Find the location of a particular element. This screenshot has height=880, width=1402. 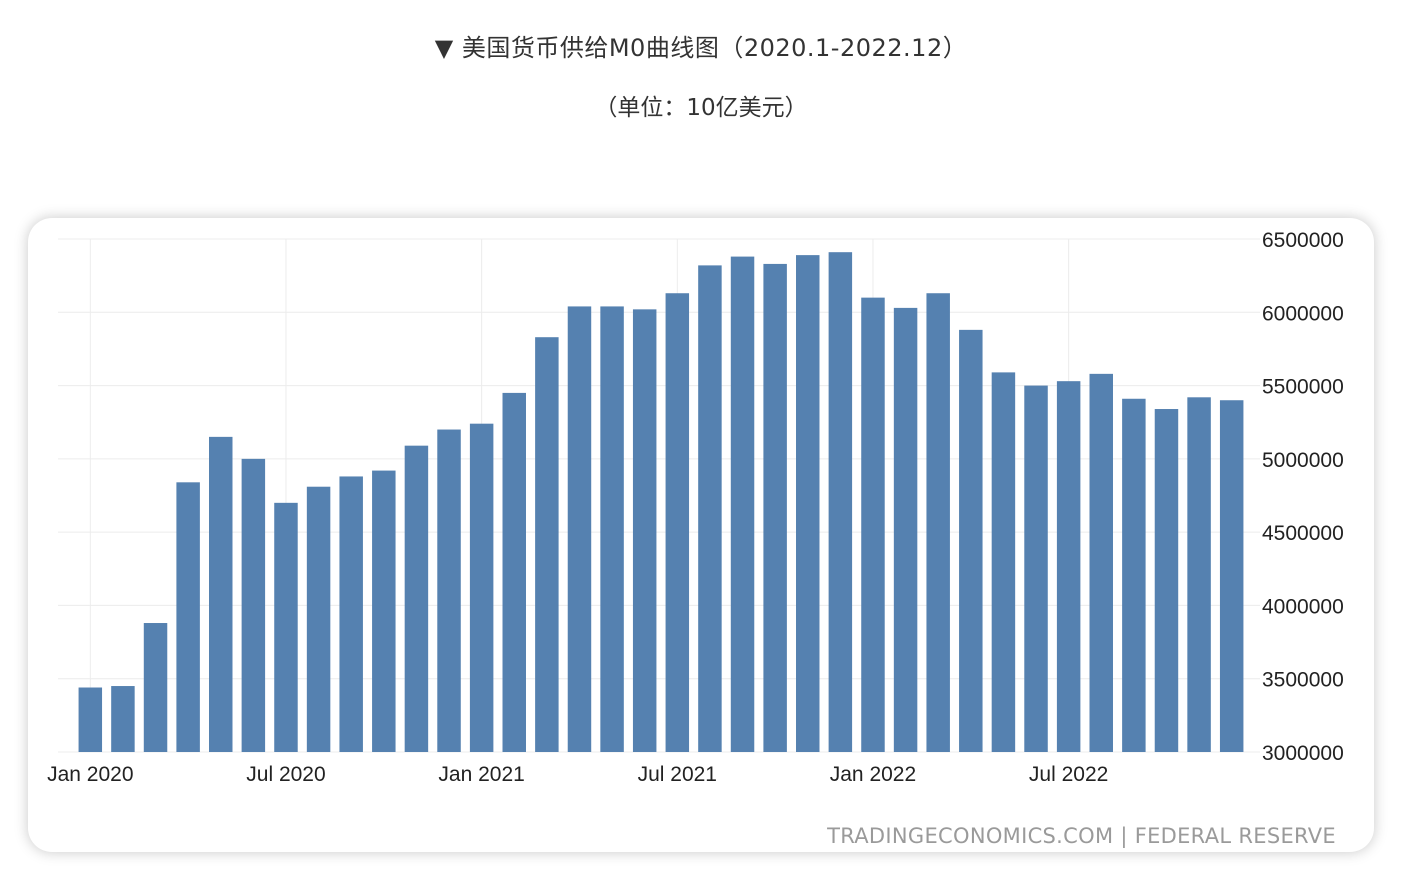

source-label: TRADINGECONOMICS.COM | FEDERAL RESERVE is located at coordinates (1081, 836).